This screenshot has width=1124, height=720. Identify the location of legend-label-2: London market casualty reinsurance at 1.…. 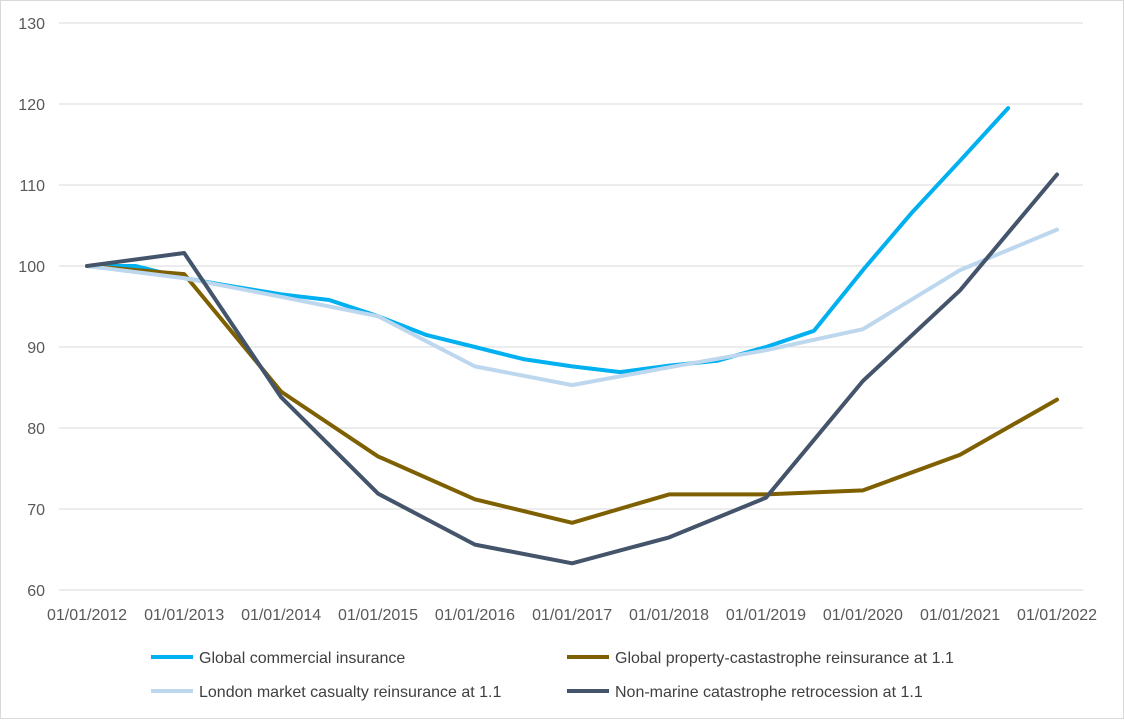
(350, 692).